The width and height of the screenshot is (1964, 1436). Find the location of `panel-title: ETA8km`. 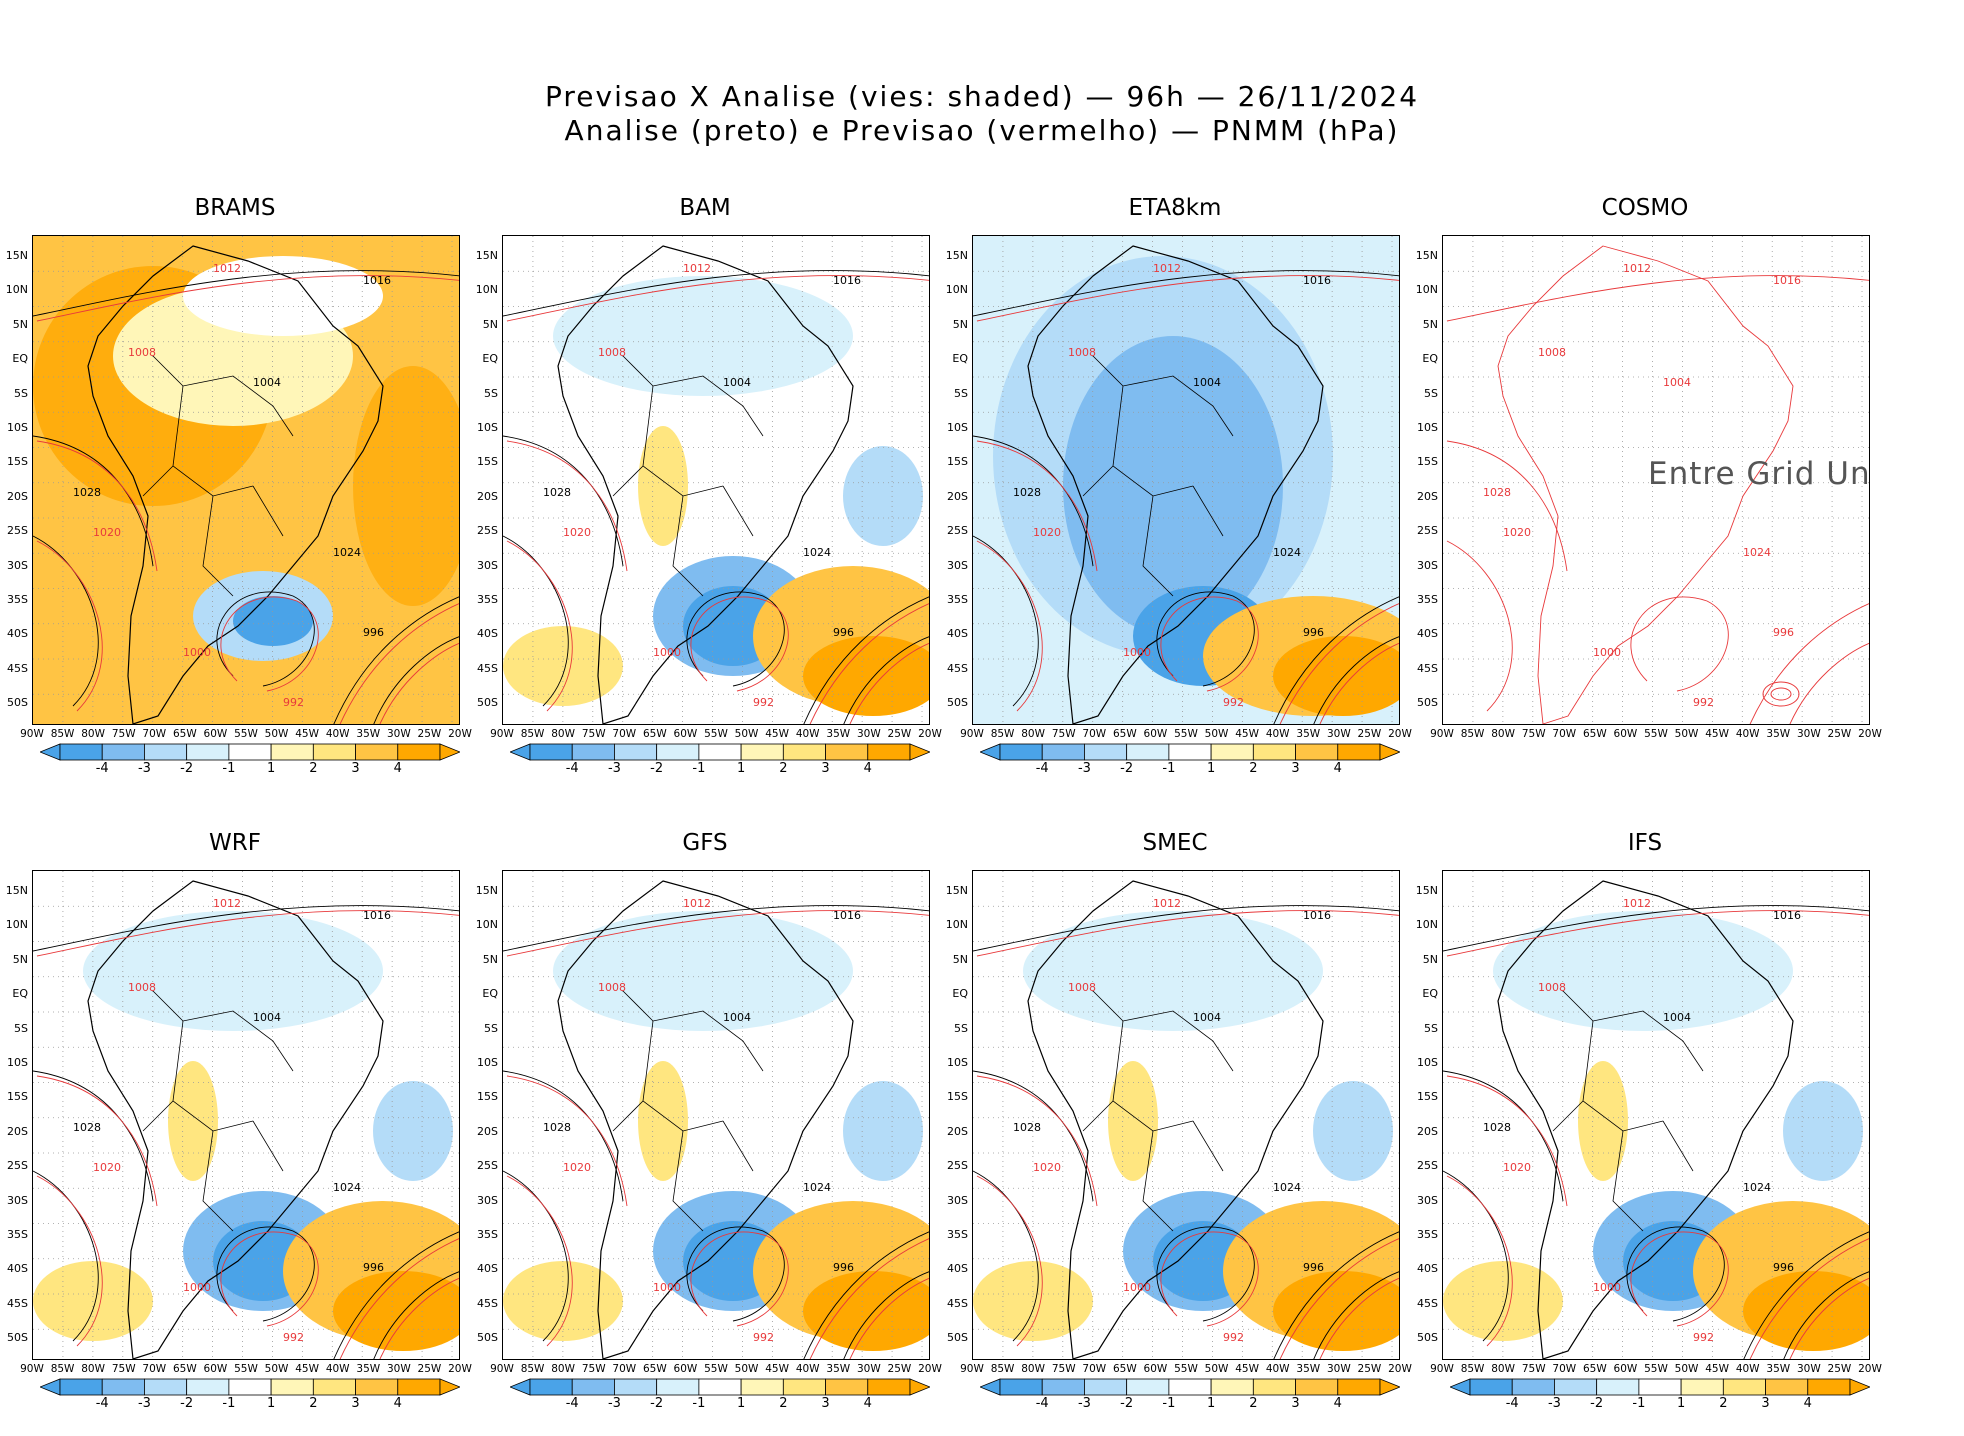

panel-title: ETA8km is located at coordinates (1175, 208).